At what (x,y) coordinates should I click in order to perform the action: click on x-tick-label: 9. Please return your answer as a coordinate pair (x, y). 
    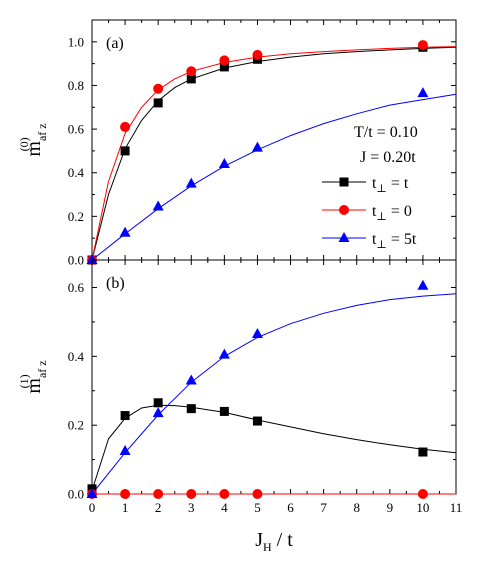
    Looking at the image, I should click on (390, 507).